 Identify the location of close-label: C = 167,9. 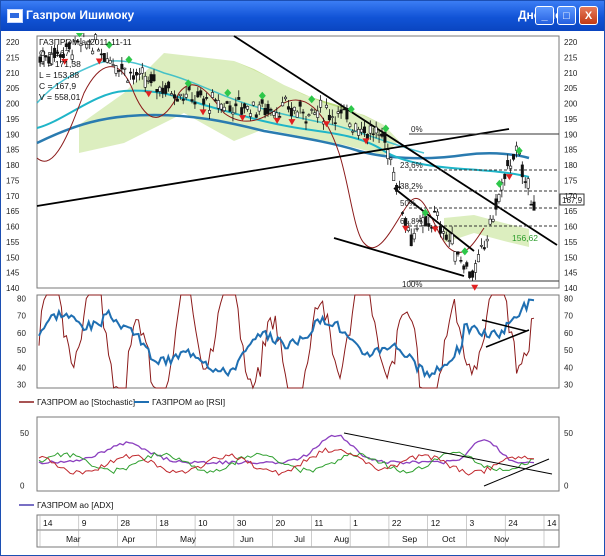
(57, 86).